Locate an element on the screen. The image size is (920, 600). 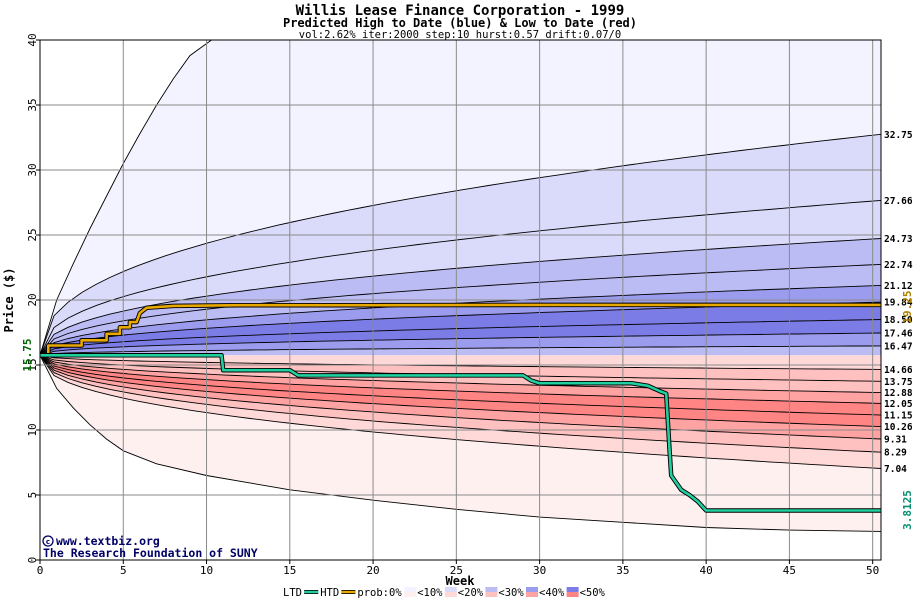
legend-bin-swatch-0-blue is located at coordinates (410, 589).